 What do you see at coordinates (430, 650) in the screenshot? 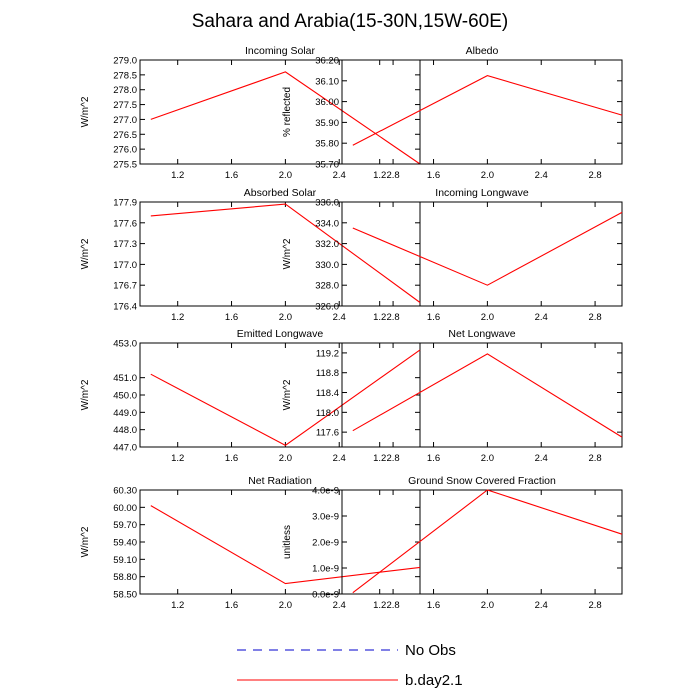
I see `legend-no-obs-label: No Obs` at bounding box center [430, 650].